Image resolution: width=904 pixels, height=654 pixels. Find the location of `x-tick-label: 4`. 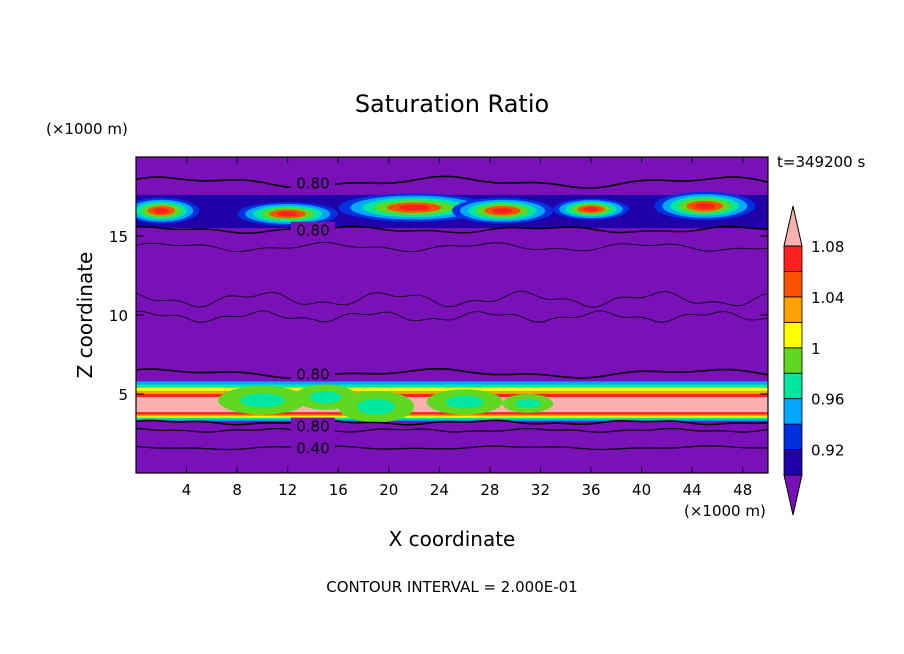

x-tick-label: 4 is located at coordinates (187, 490).